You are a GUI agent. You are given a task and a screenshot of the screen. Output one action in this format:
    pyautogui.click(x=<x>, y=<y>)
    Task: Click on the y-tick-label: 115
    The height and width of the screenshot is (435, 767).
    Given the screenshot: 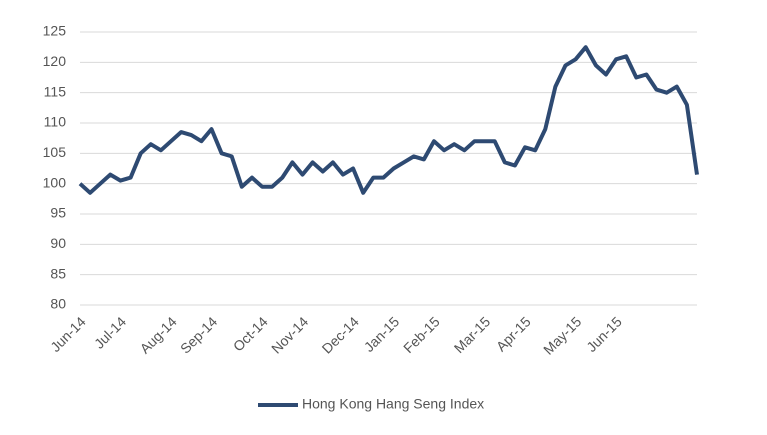 What is the action you would take?
    pyautogui.click(x=55, y=91)
    